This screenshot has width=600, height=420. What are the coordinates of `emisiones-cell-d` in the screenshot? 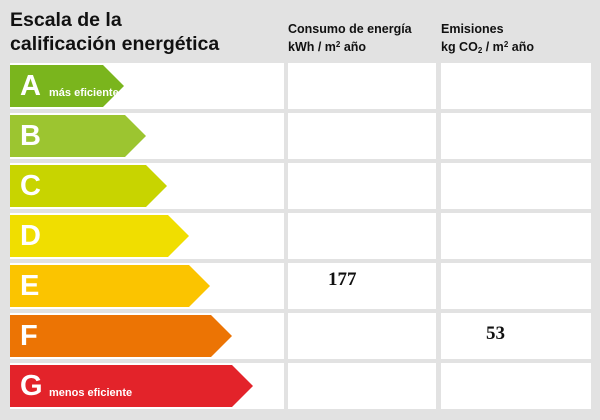 It's located at (516, 236).